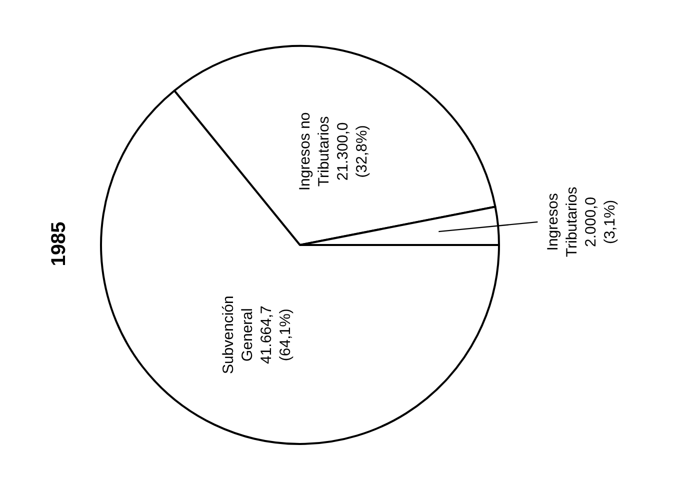  Describe the element at coordinates (352, 151) in the screenshot. I see `data-label: 21.300,0 (32,8%)` at that location.